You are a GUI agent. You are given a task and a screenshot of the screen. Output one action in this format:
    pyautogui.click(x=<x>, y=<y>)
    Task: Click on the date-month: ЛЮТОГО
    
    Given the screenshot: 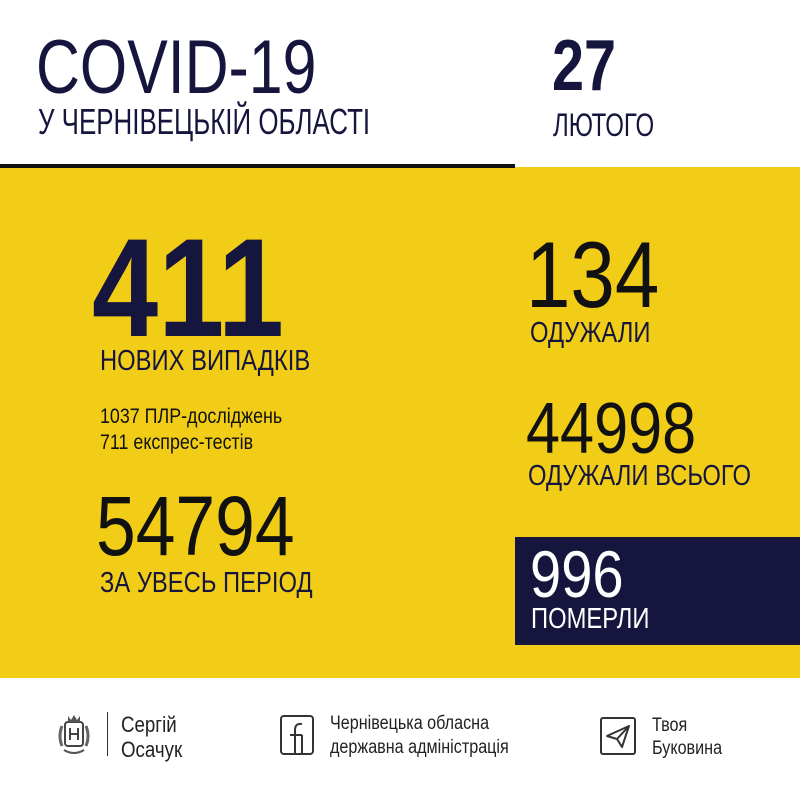 What is the action you would take?
    pyautogui.click(x=604, y=125)
    